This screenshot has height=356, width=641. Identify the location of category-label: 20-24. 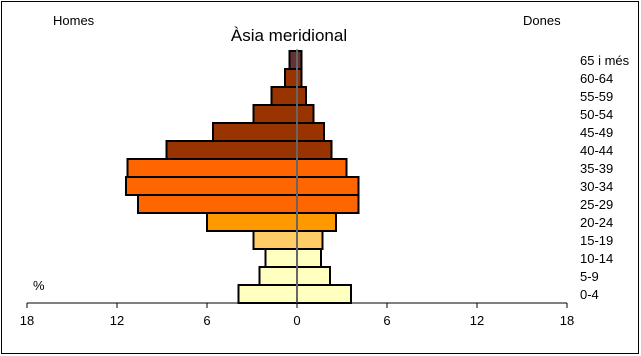
(596, 222).